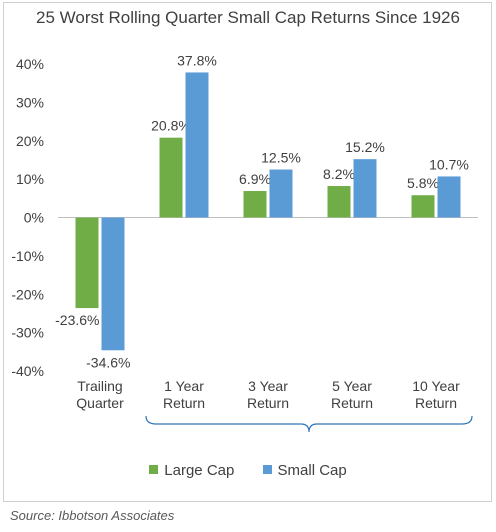  Describe the element at coordinates (268, 386) in the screenshot. I see `x-tick-label: 3 Year` at that location.